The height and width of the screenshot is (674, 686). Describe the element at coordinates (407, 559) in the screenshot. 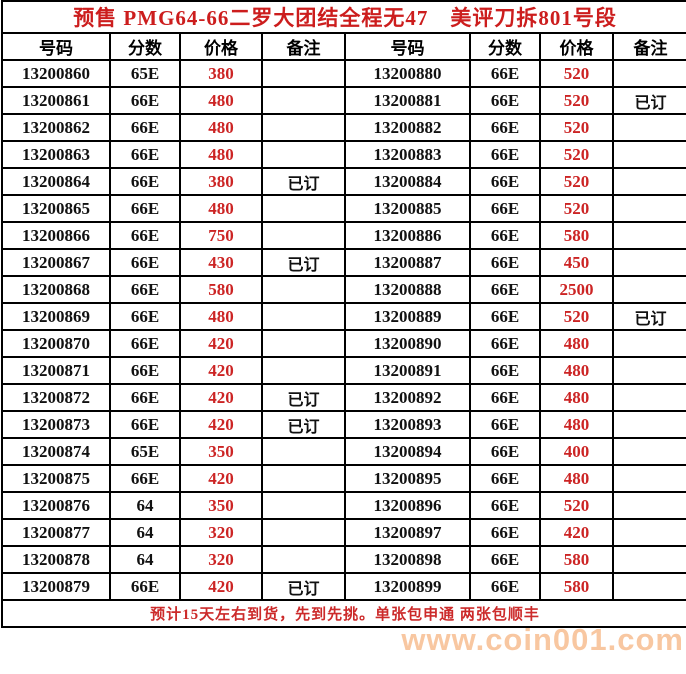

I see `serial-cell: 13200898` at that location.